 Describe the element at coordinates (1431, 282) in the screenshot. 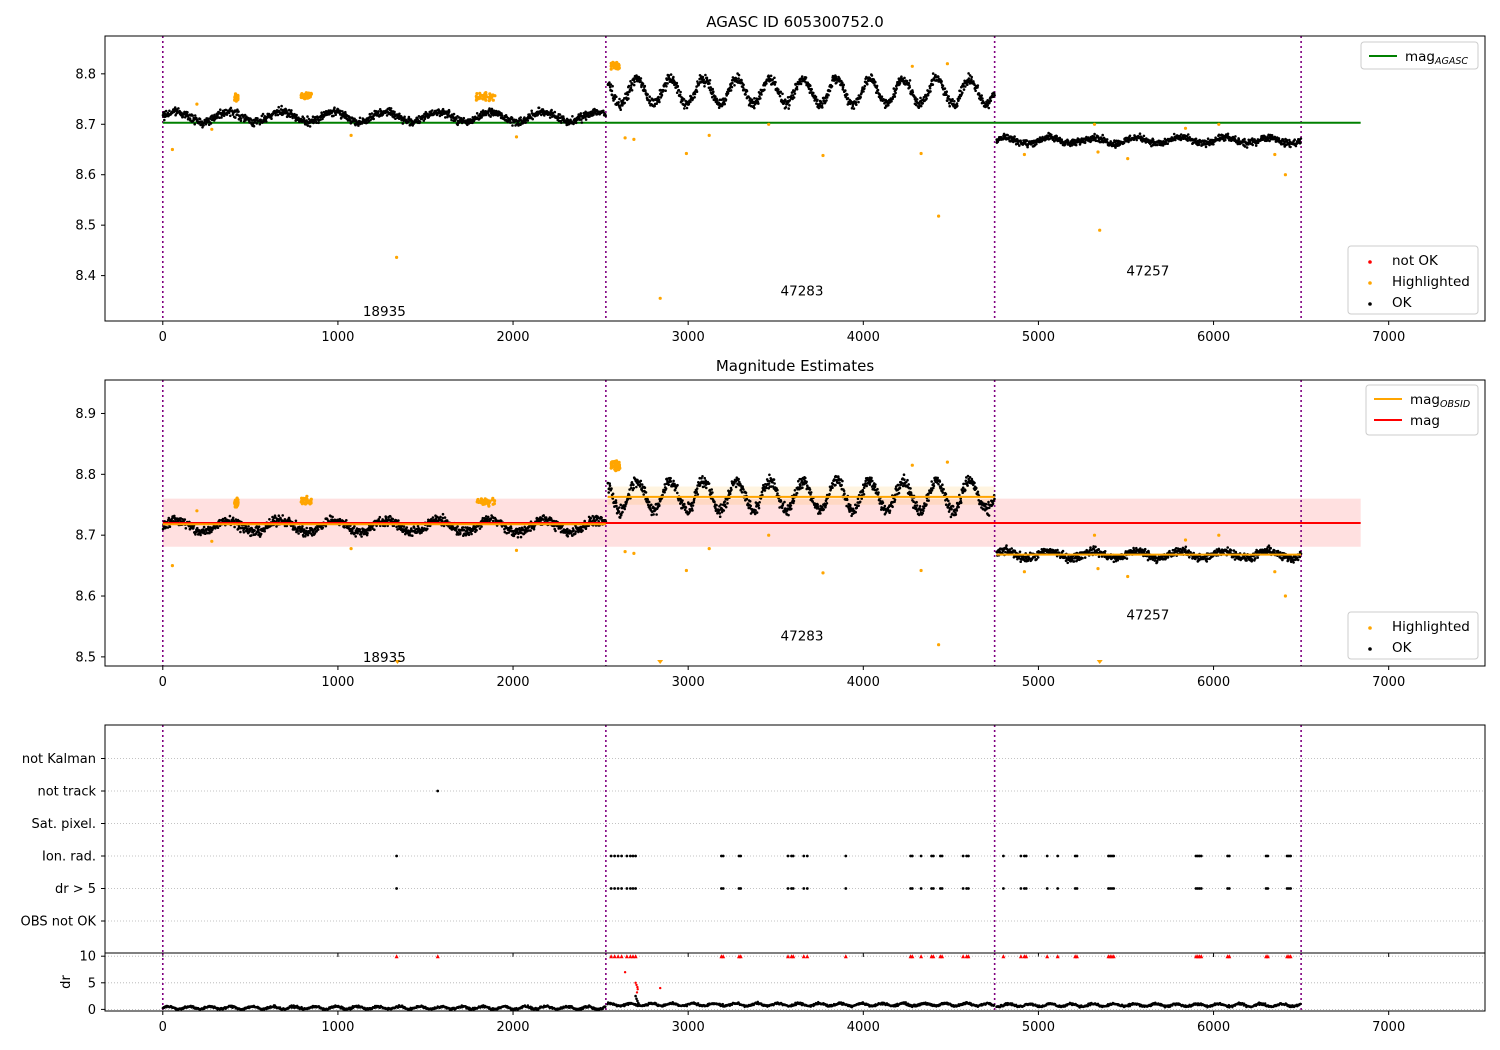

I see `legend-label: Highlighted` at that location.